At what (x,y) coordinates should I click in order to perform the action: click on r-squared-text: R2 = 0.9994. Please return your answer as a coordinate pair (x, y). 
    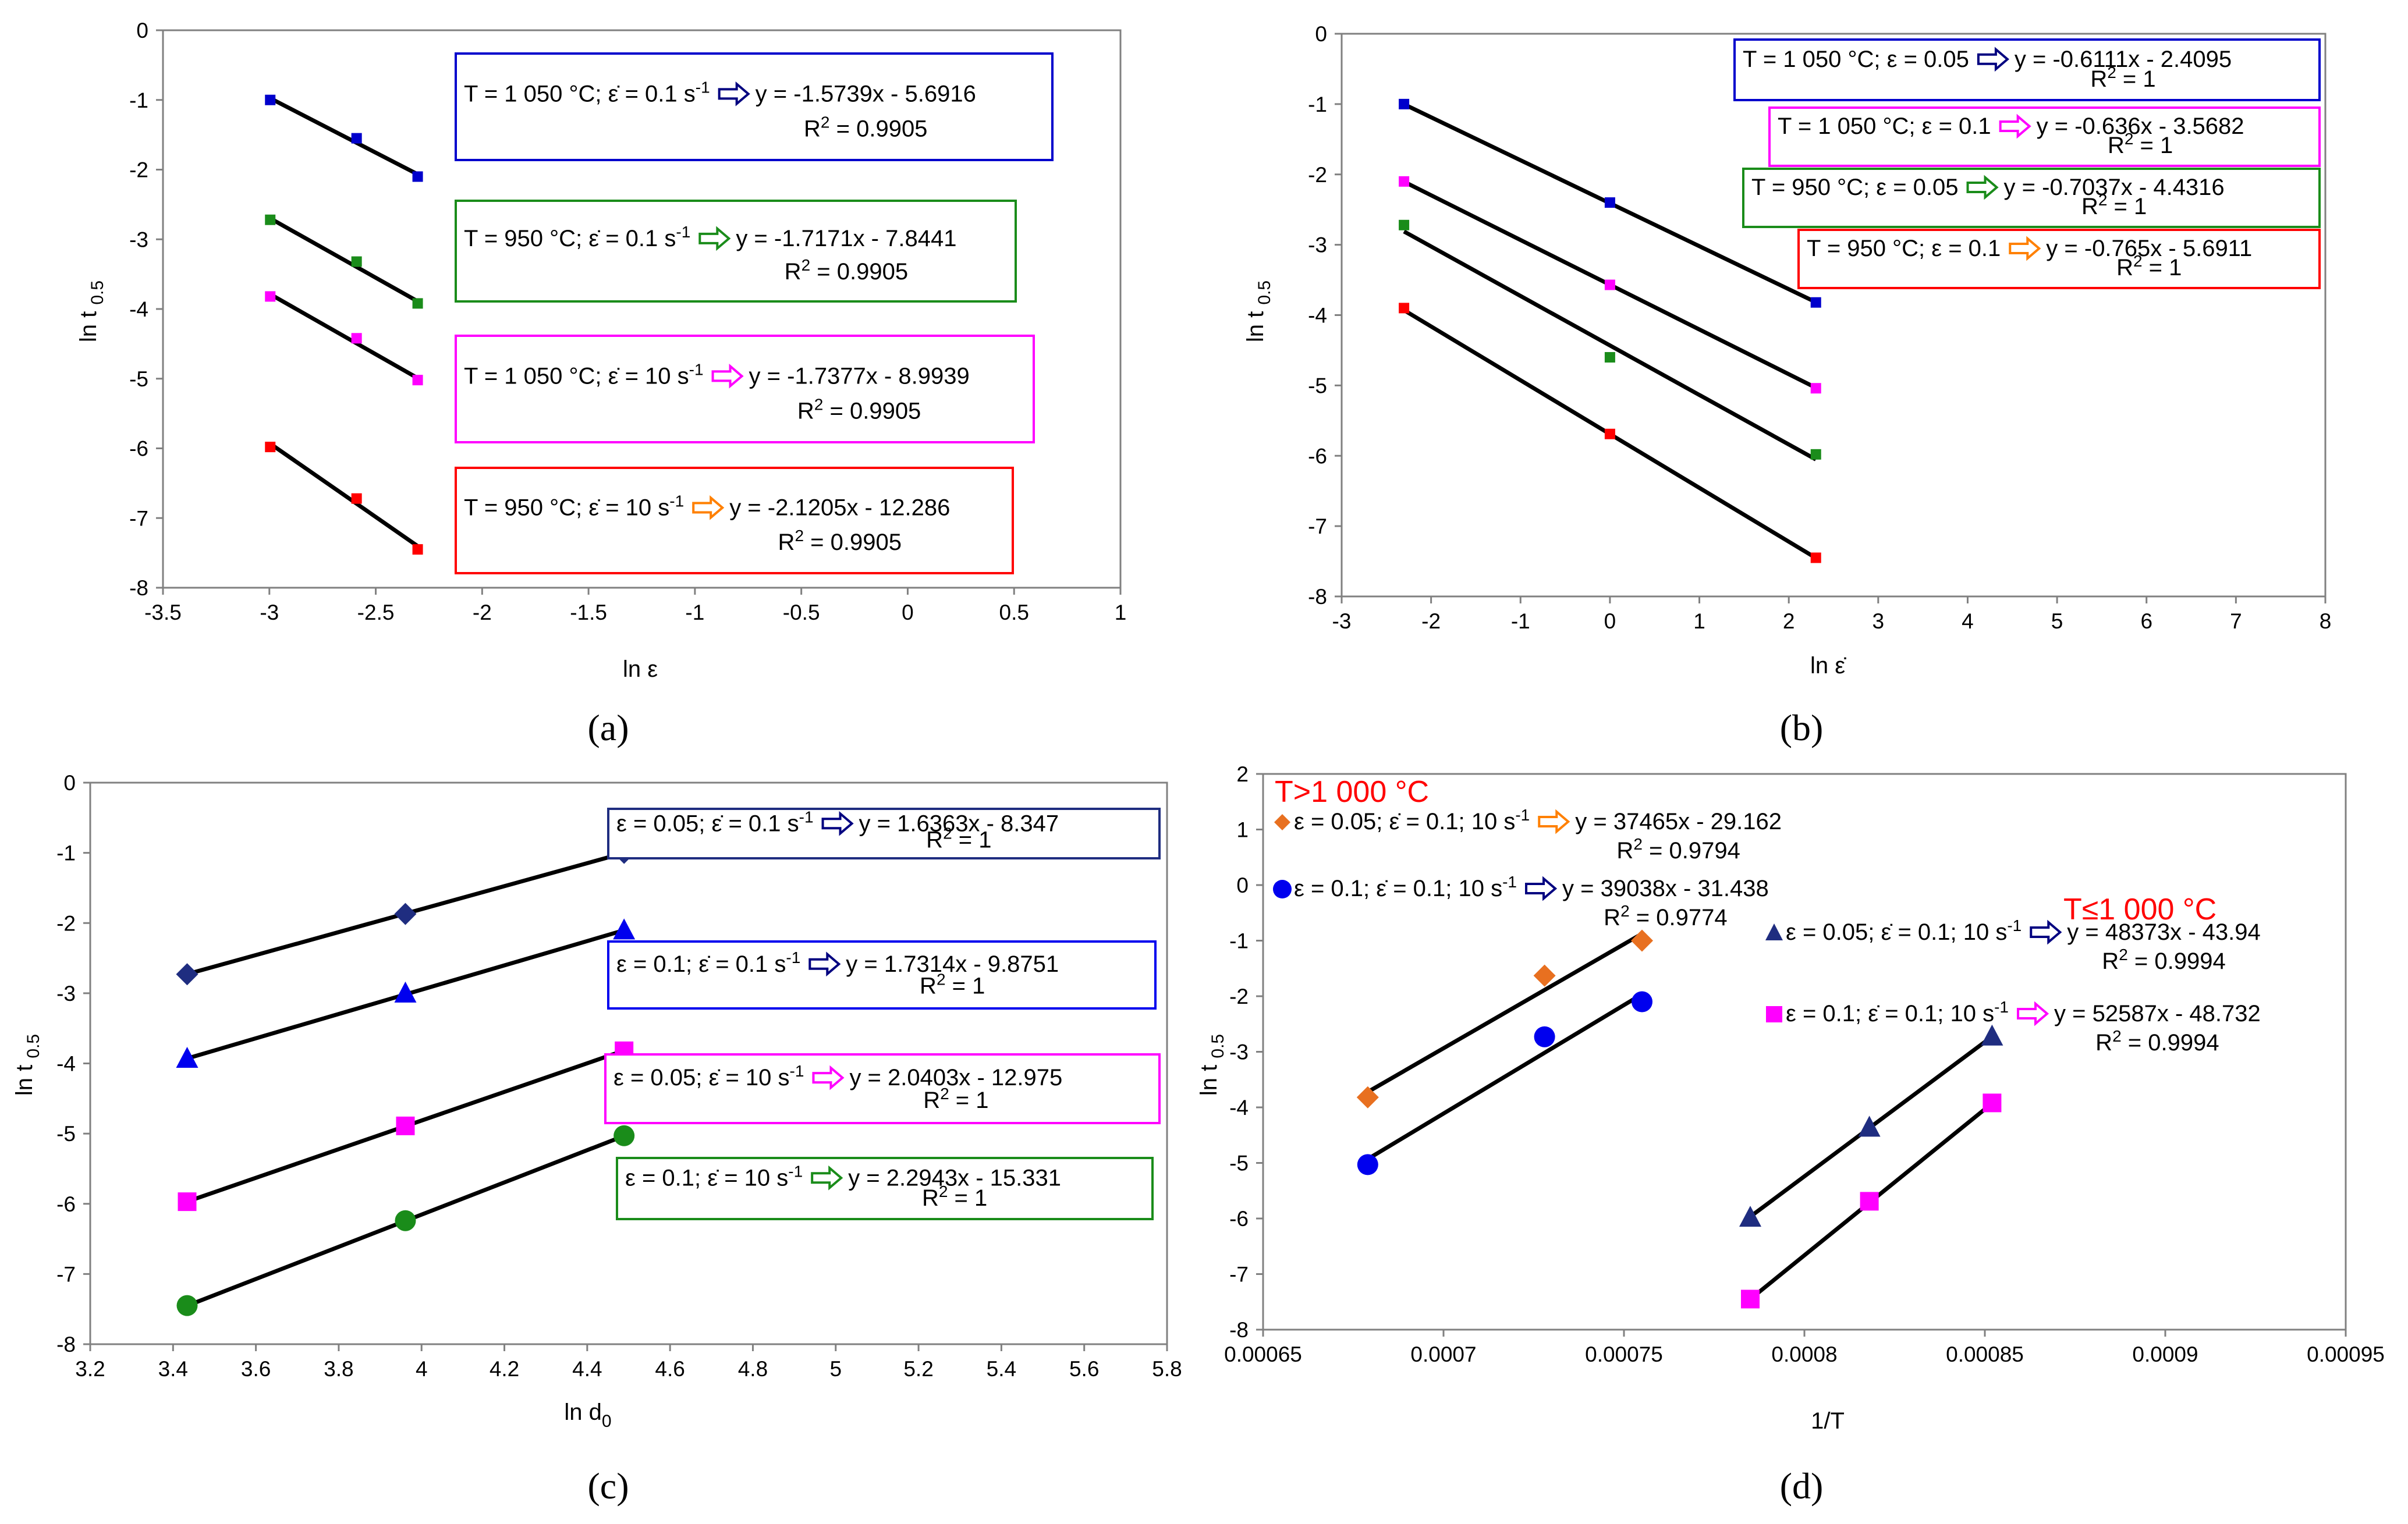
    Looking at the image, I should click on (2163, 960).